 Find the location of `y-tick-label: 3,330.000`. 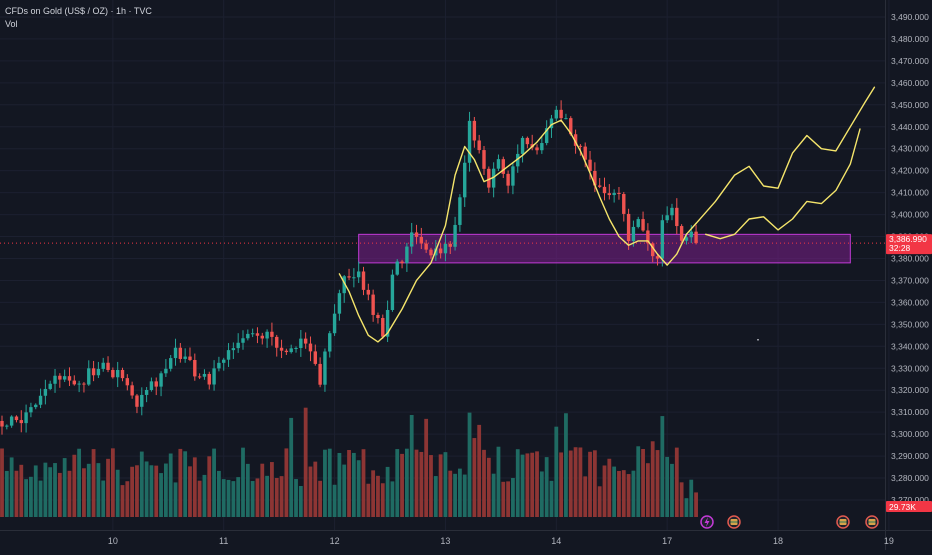

y-tick-label: 3,330.000 is located at coordinates (910, 368).